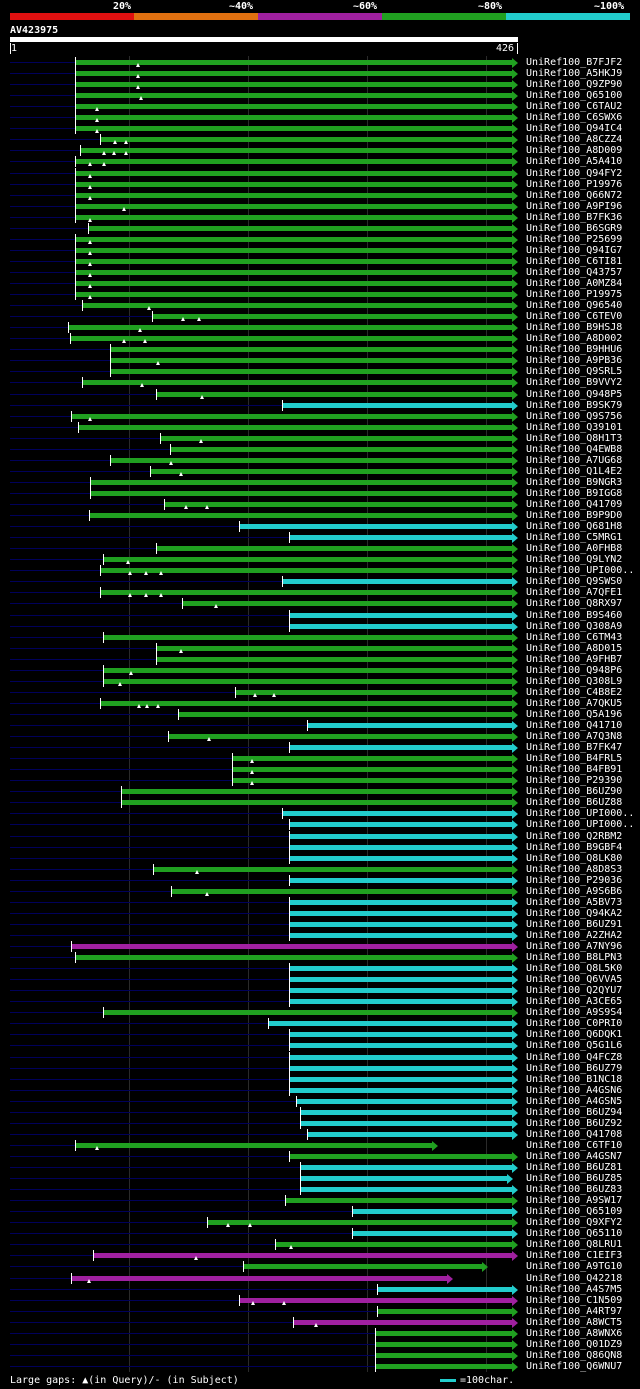  Describe the element at coordinates (574, 1355) in the screenshot. I see `hit-label: UniRef100_Q86QN8` at that location.